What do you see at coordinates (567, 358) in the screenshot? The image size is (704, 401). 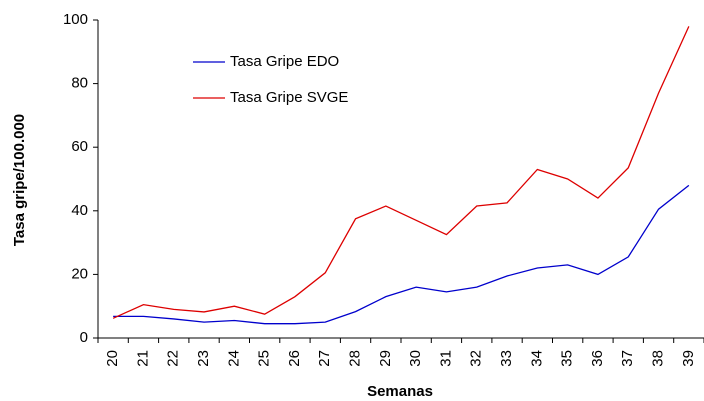 I see `x-tick-label: 35` at bounding box center [567, 358].